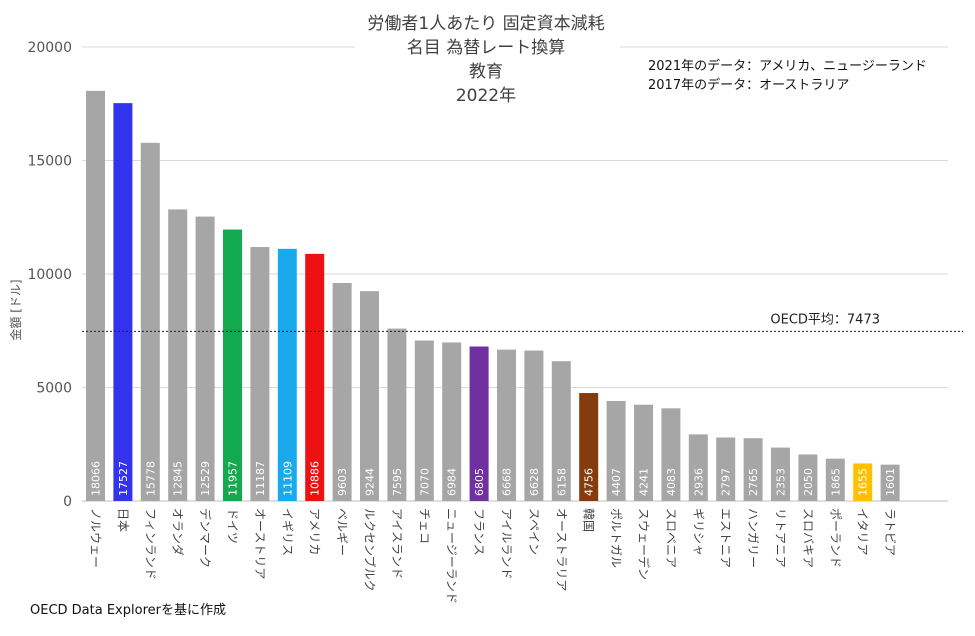 Image resolution: width=975 pixels, height=636 pixels. Describe the element at coordinates (781, 538) in the screenshot. I see `x-tick-label: リトアニア` at that location.